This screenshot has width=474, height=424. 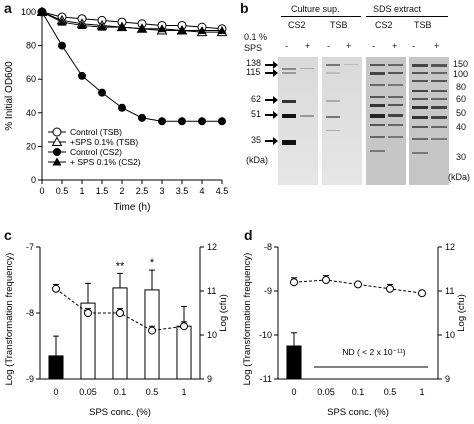 I want to click on x-tick-label: 1, so click(x=183, y=392).